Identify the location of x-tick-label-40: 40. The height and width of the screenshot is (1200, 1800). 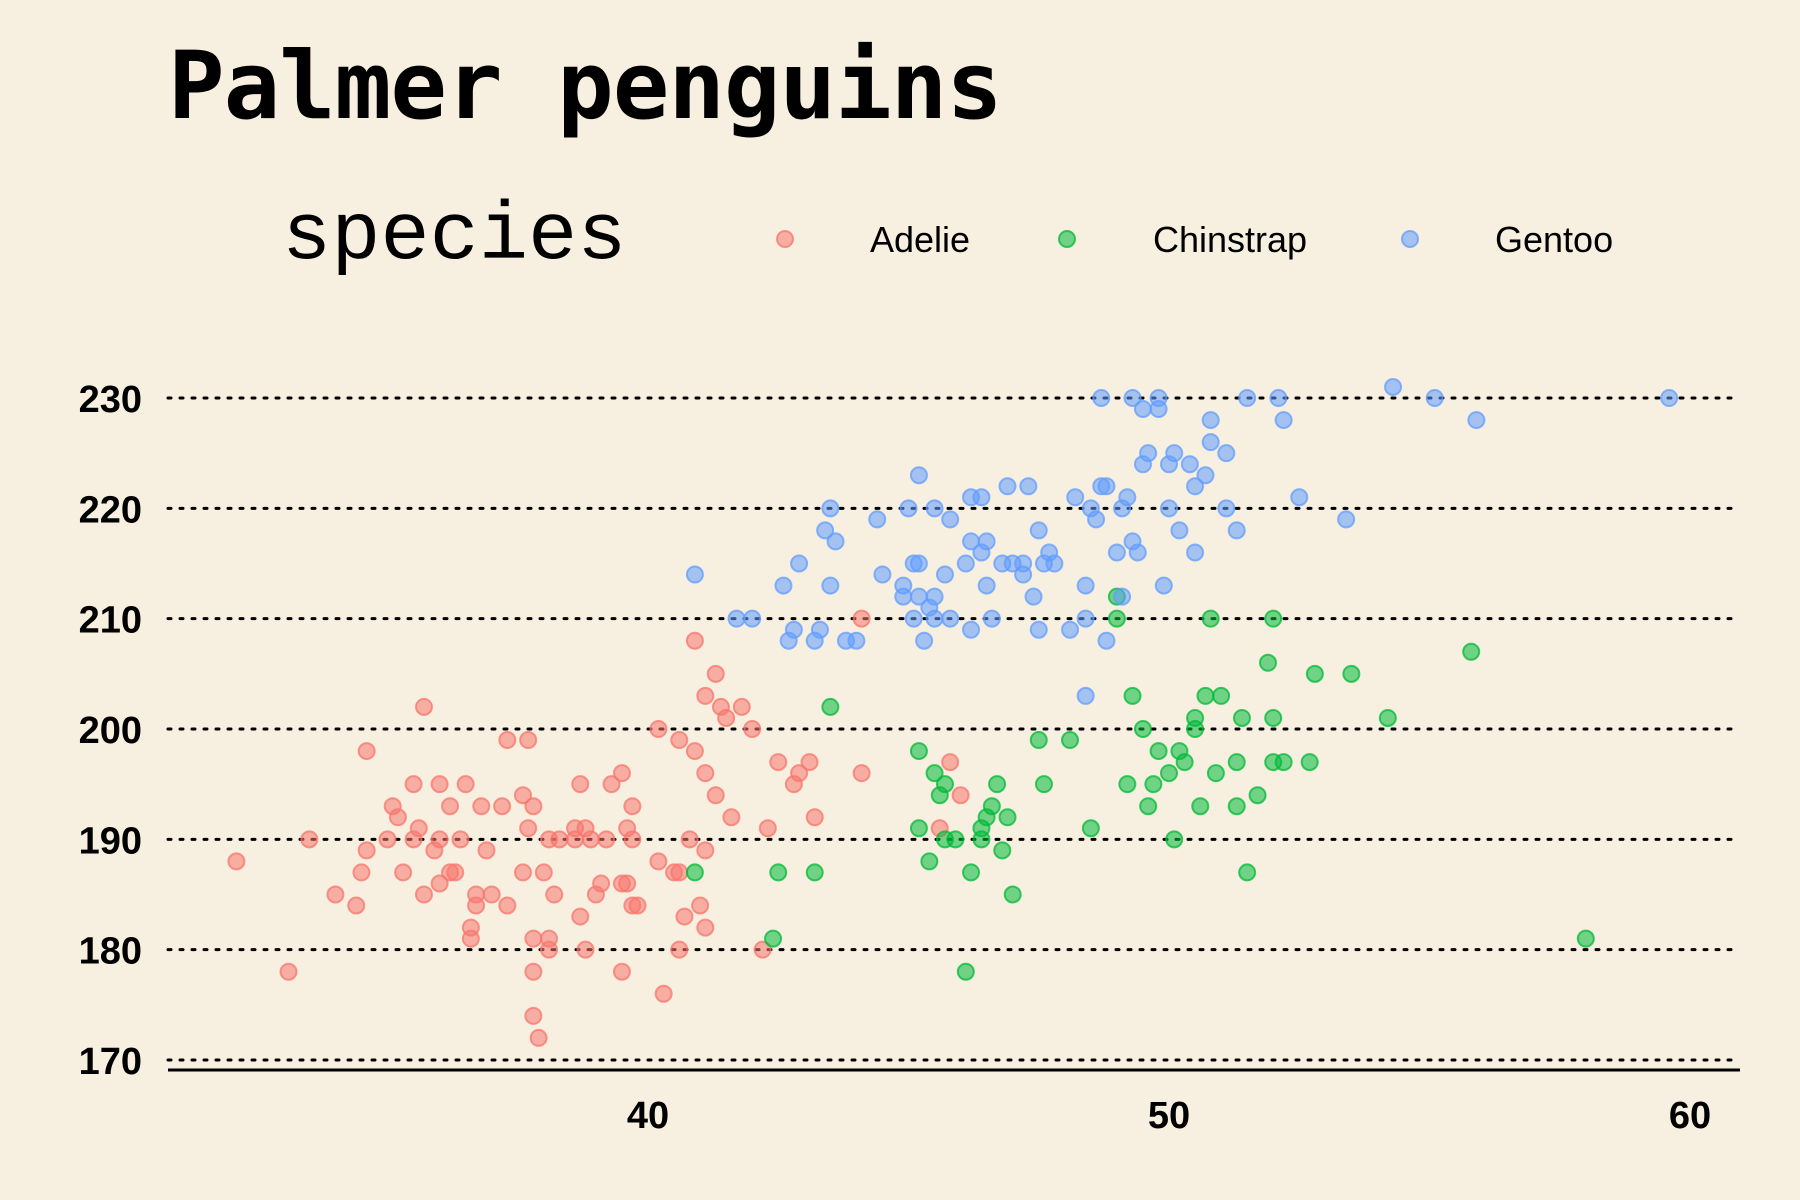
(648, 1116).